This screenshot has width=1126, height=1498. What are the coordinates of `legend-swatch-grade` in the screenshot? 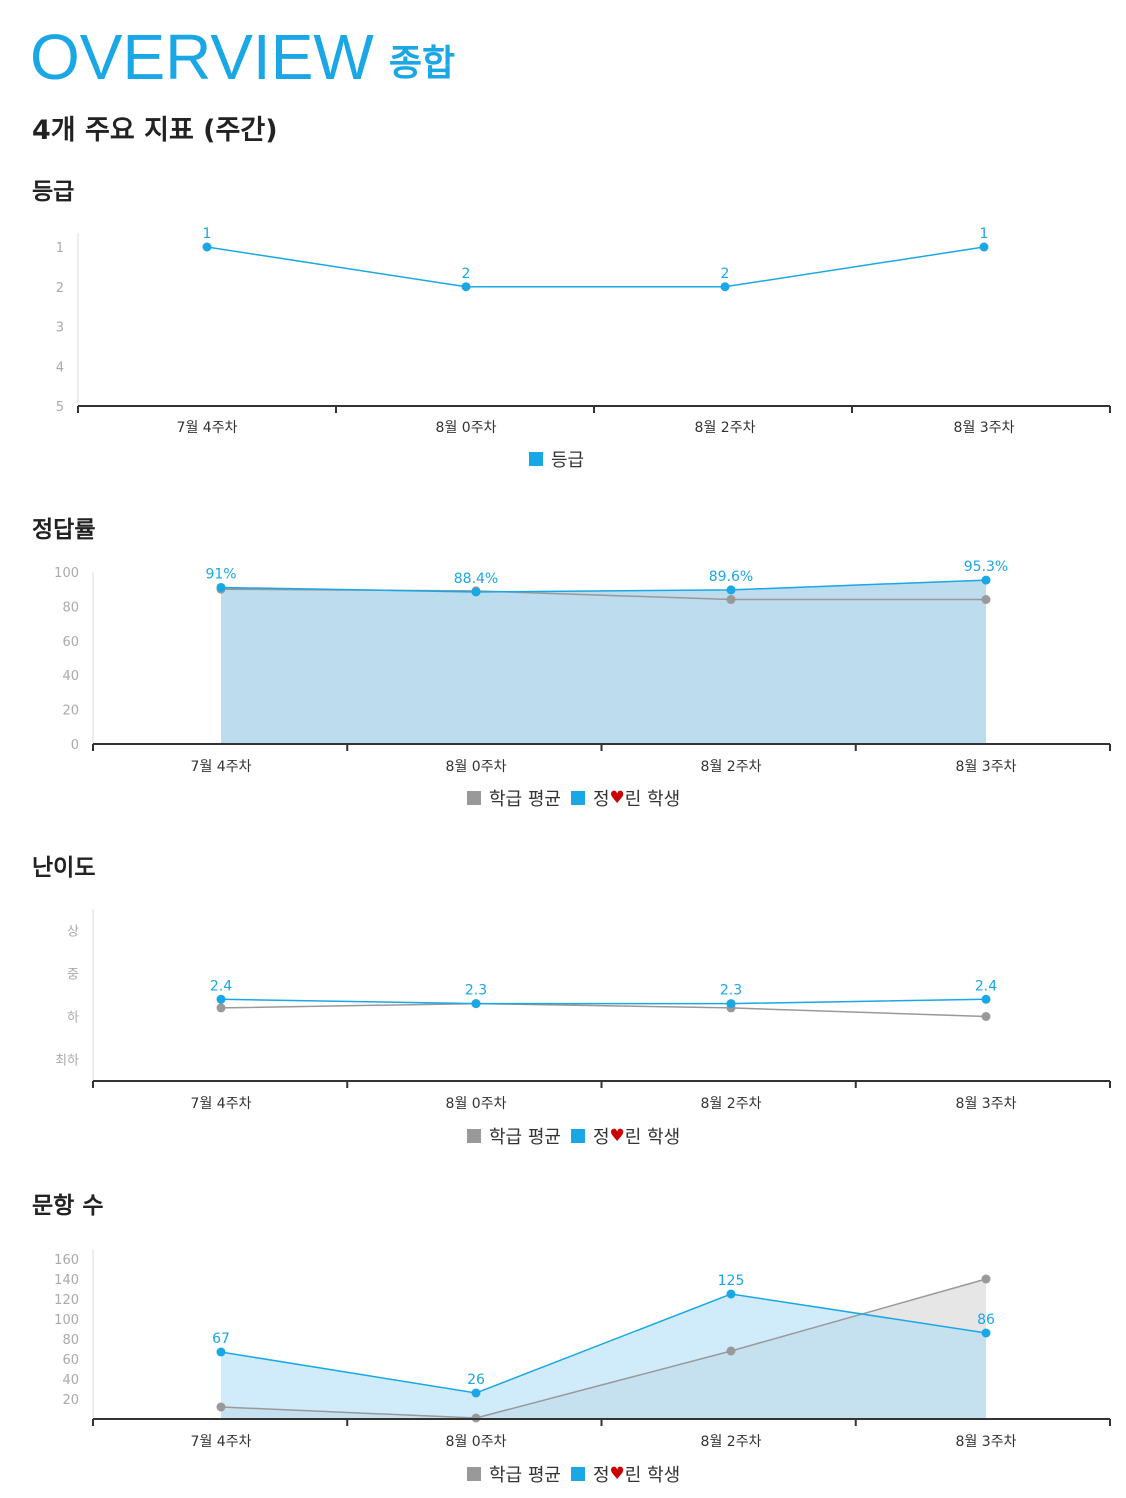 It's located at (536, 459).